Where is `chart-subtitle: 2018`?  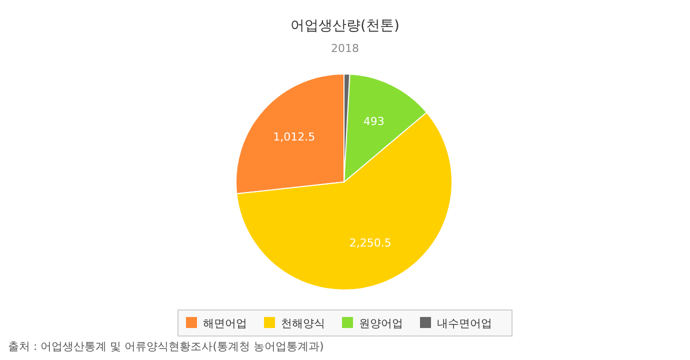 chart-subtitle: 2018 is located at coordinates (345, 48).